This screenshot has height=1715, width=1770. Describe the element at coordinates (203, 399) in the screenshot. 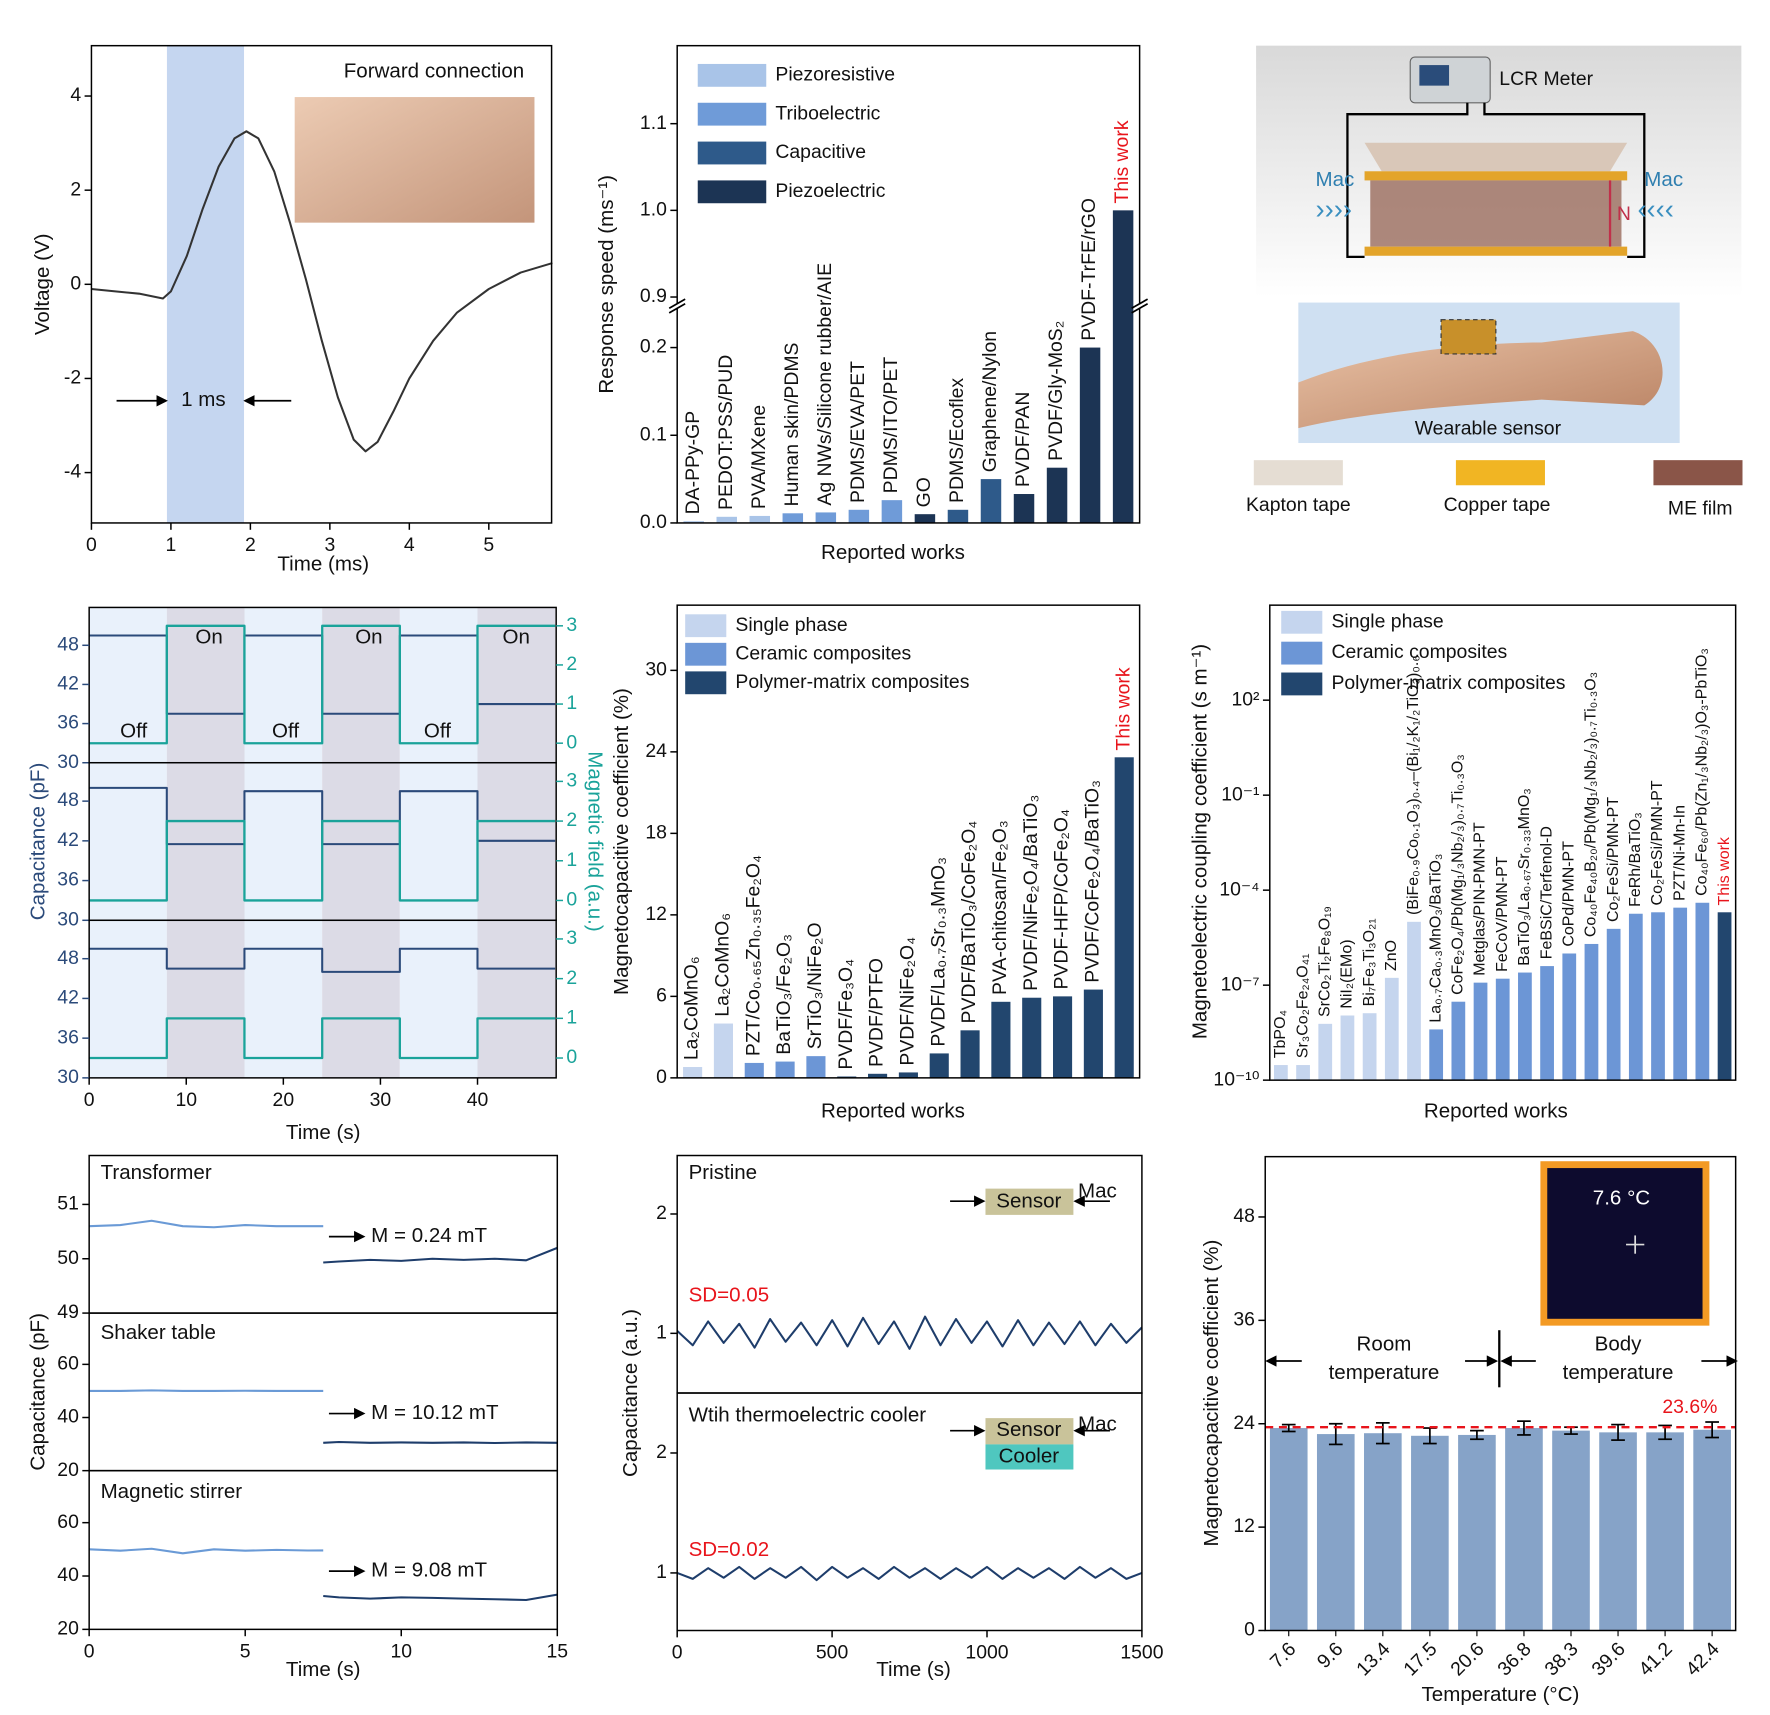

I see `annotation: 1 ms` at that location.